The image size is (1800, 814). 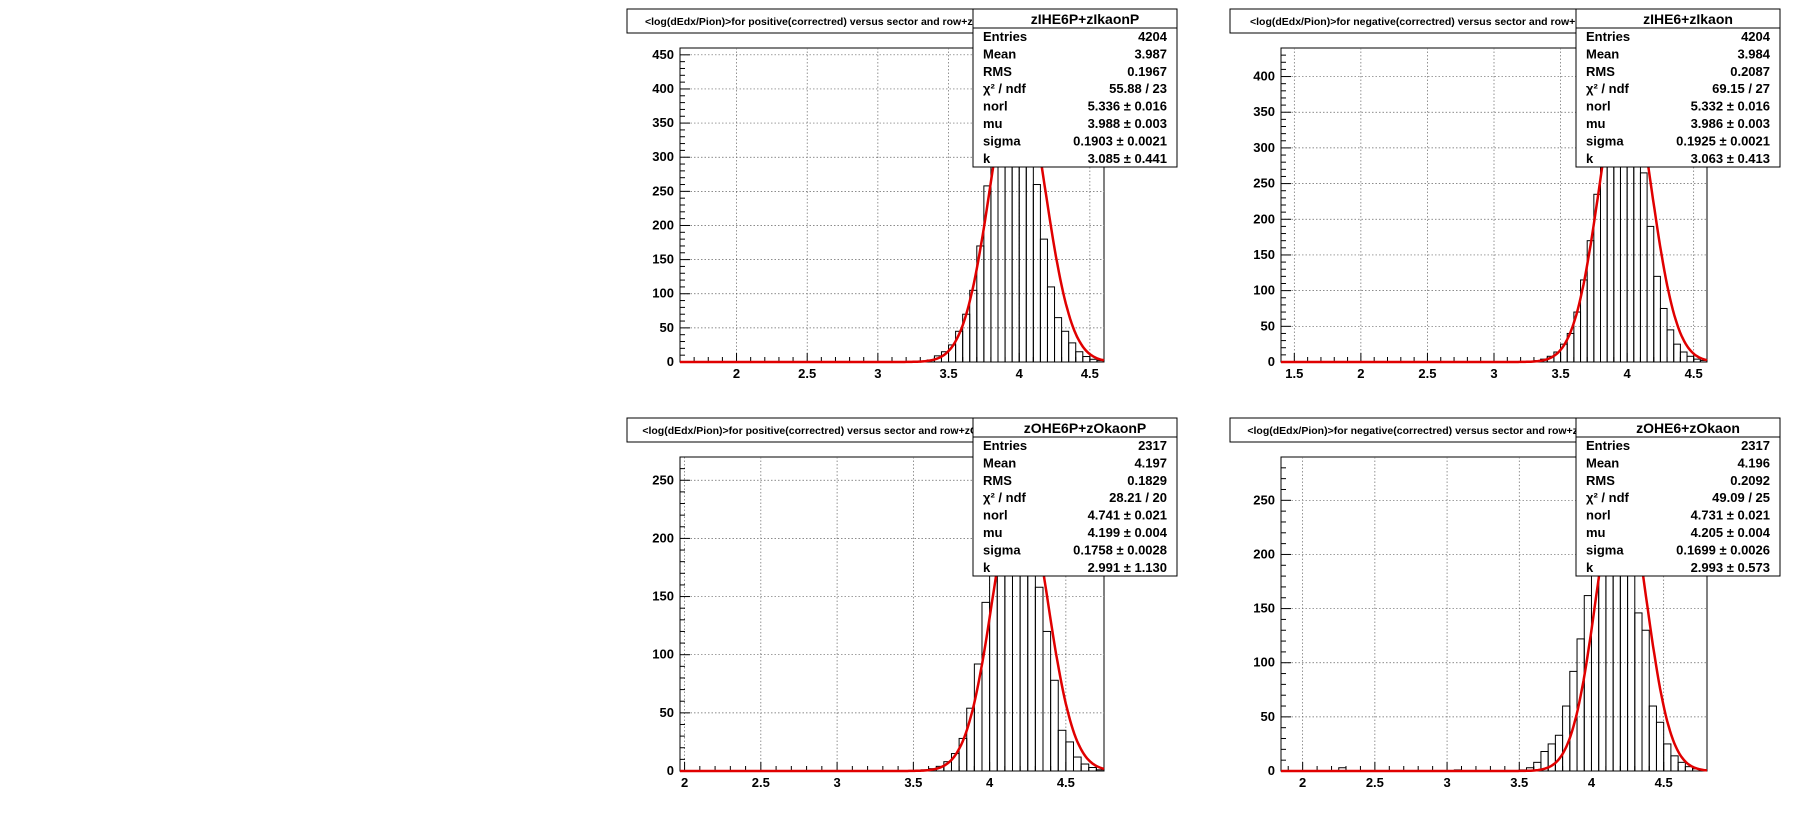 What do you see at coordinates (1138, 88) in the screenshot?
I see `stats-value: 55.88 / 23` at bounding box center [1138, 88].